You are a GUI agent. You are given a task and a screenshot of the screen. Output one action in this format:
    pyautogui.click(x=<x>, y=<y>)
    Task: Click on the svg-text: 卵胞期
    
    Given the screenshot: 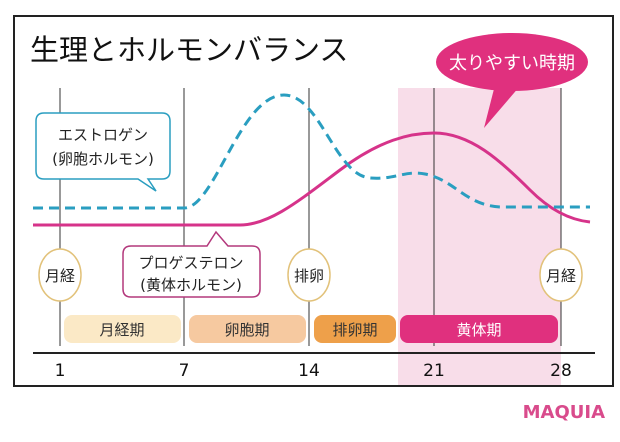 What is the action you would take?
    pyautogui.click(x=246, y=330)
    